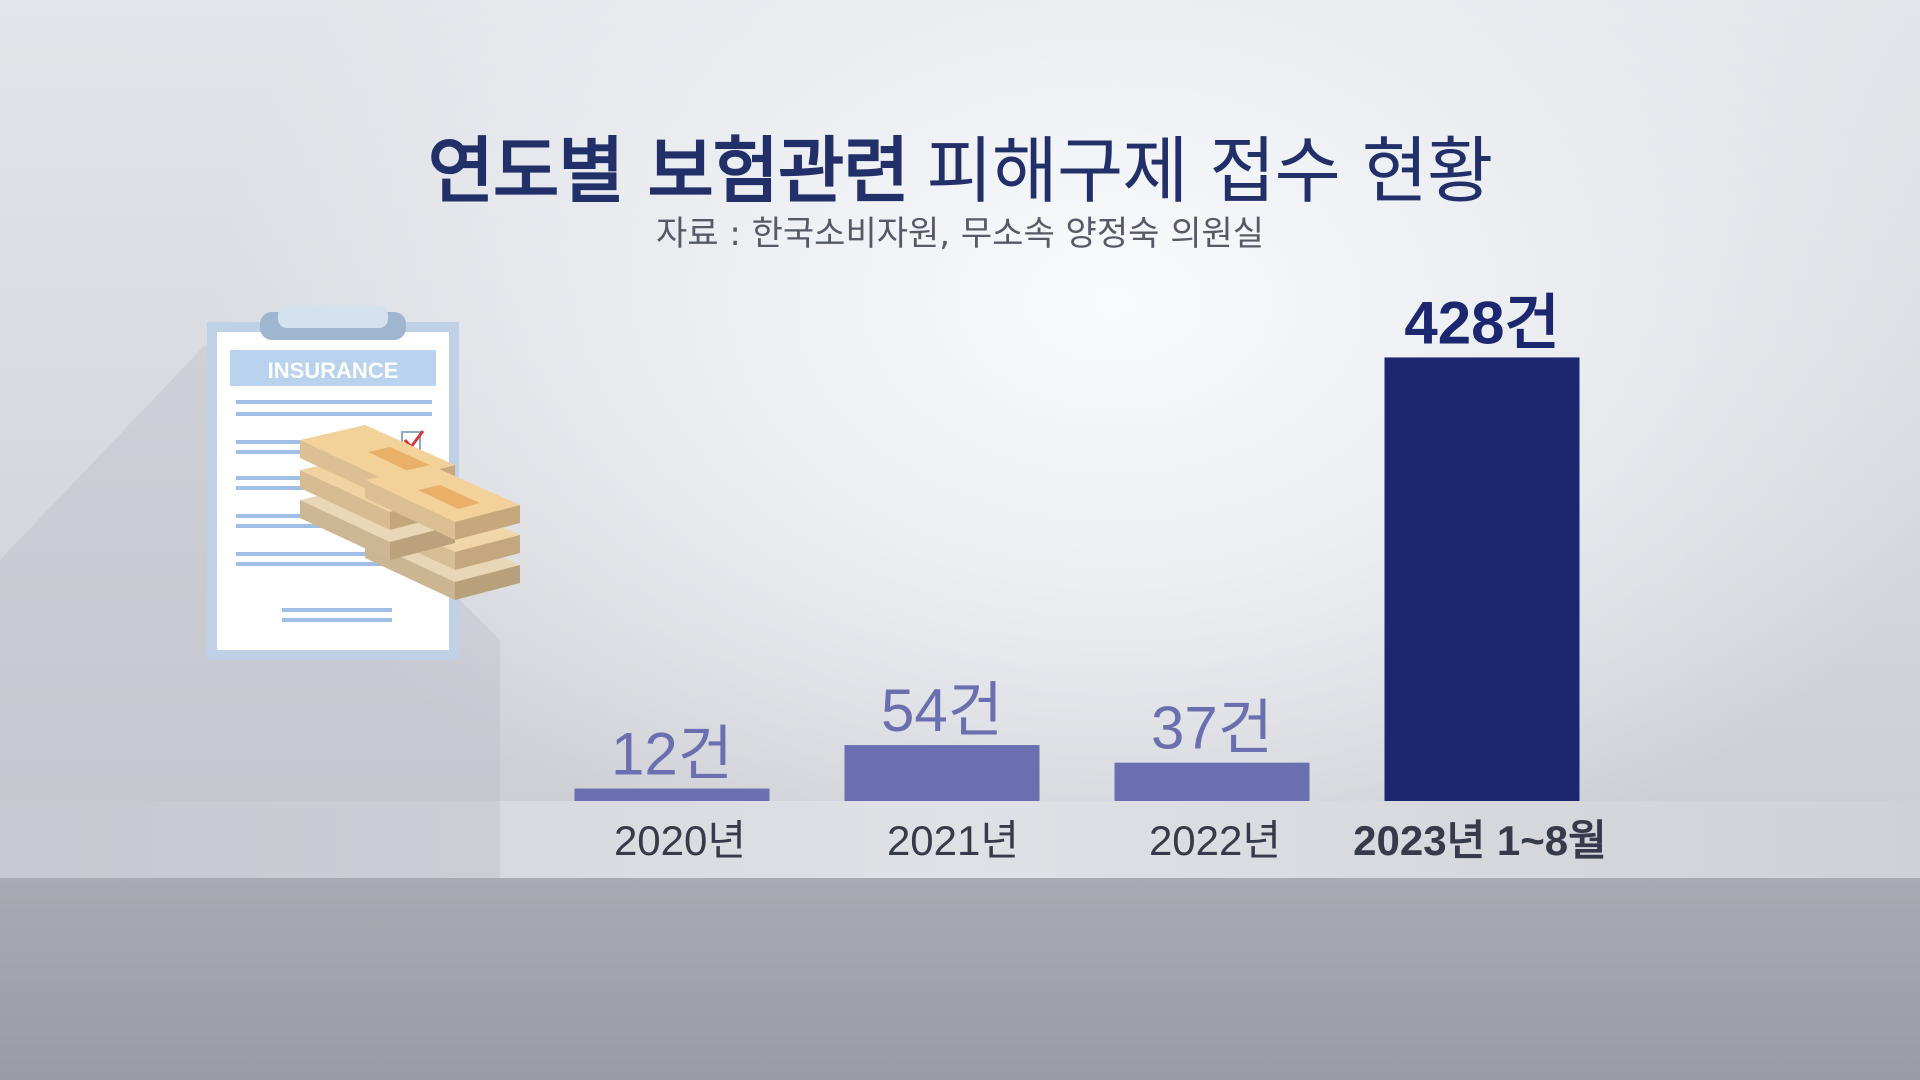 The height and width of the screenshot is (1080, 1920). I want to click on insurance-illustration: INSURANCE, so click(363, 483).